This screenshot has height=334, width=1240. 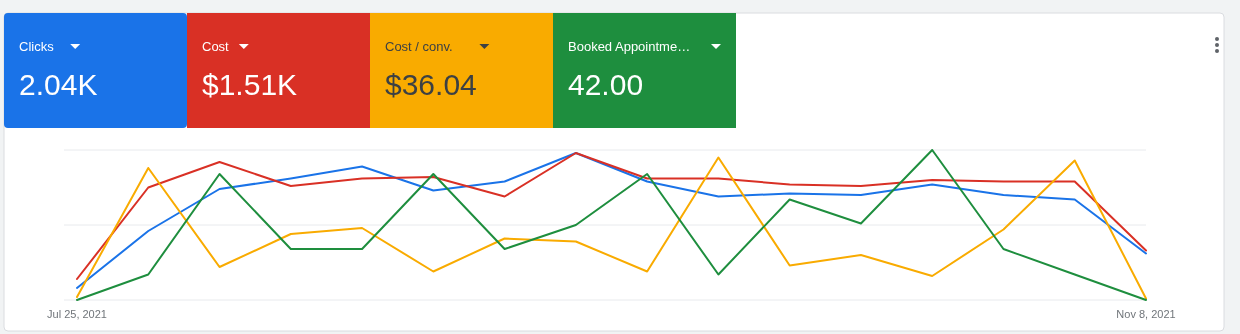 I want to click on category-label: Cost, so click(x=216, y=46).